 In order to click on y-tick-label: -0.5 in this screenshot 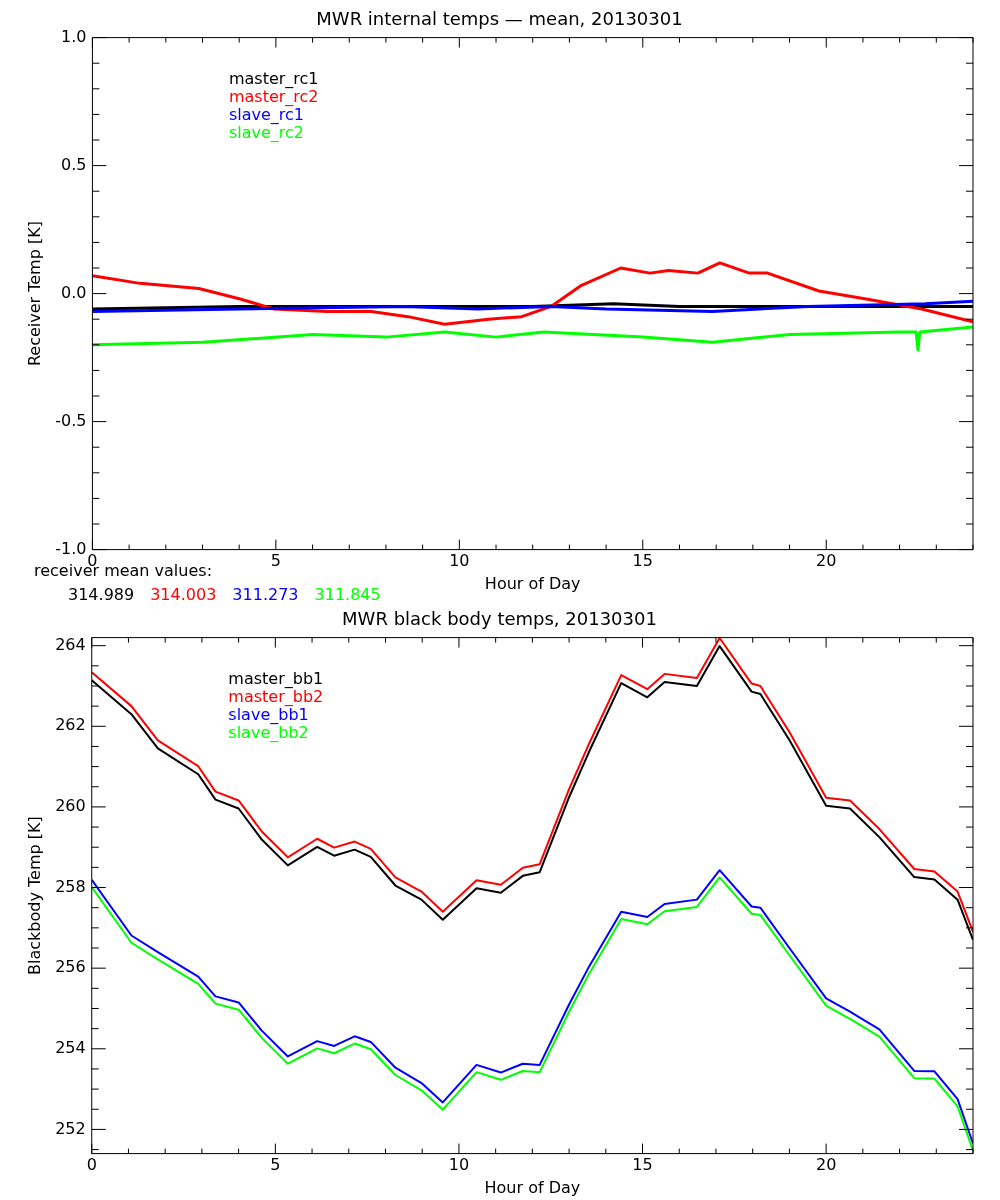, I will do `click(71, 420)`.